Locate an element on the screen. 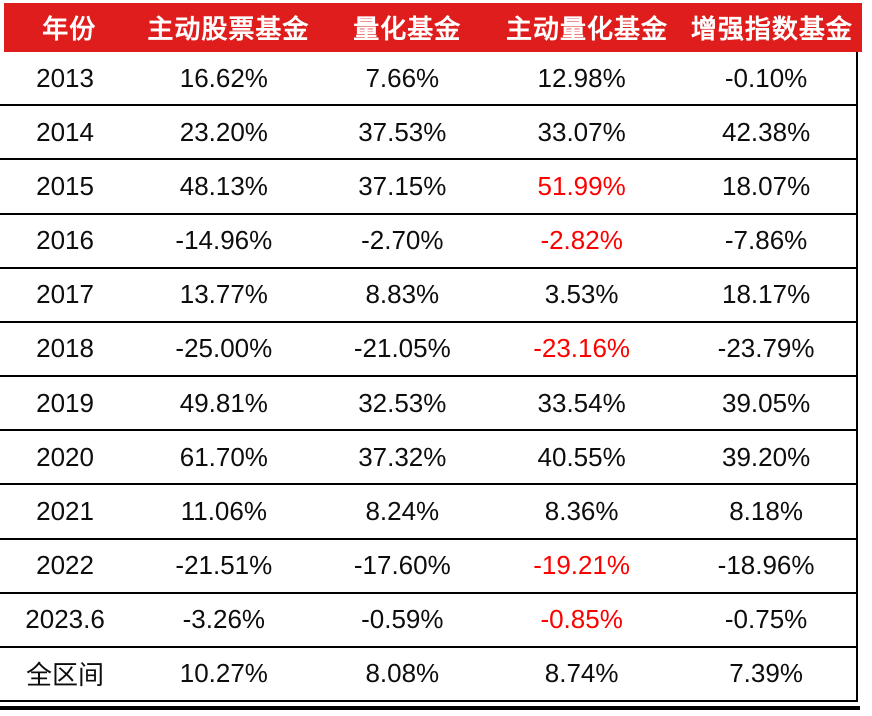  table-row: 2020 61.70% 37.32% 40.55% 39.20% is located at coordinates (428, 458).